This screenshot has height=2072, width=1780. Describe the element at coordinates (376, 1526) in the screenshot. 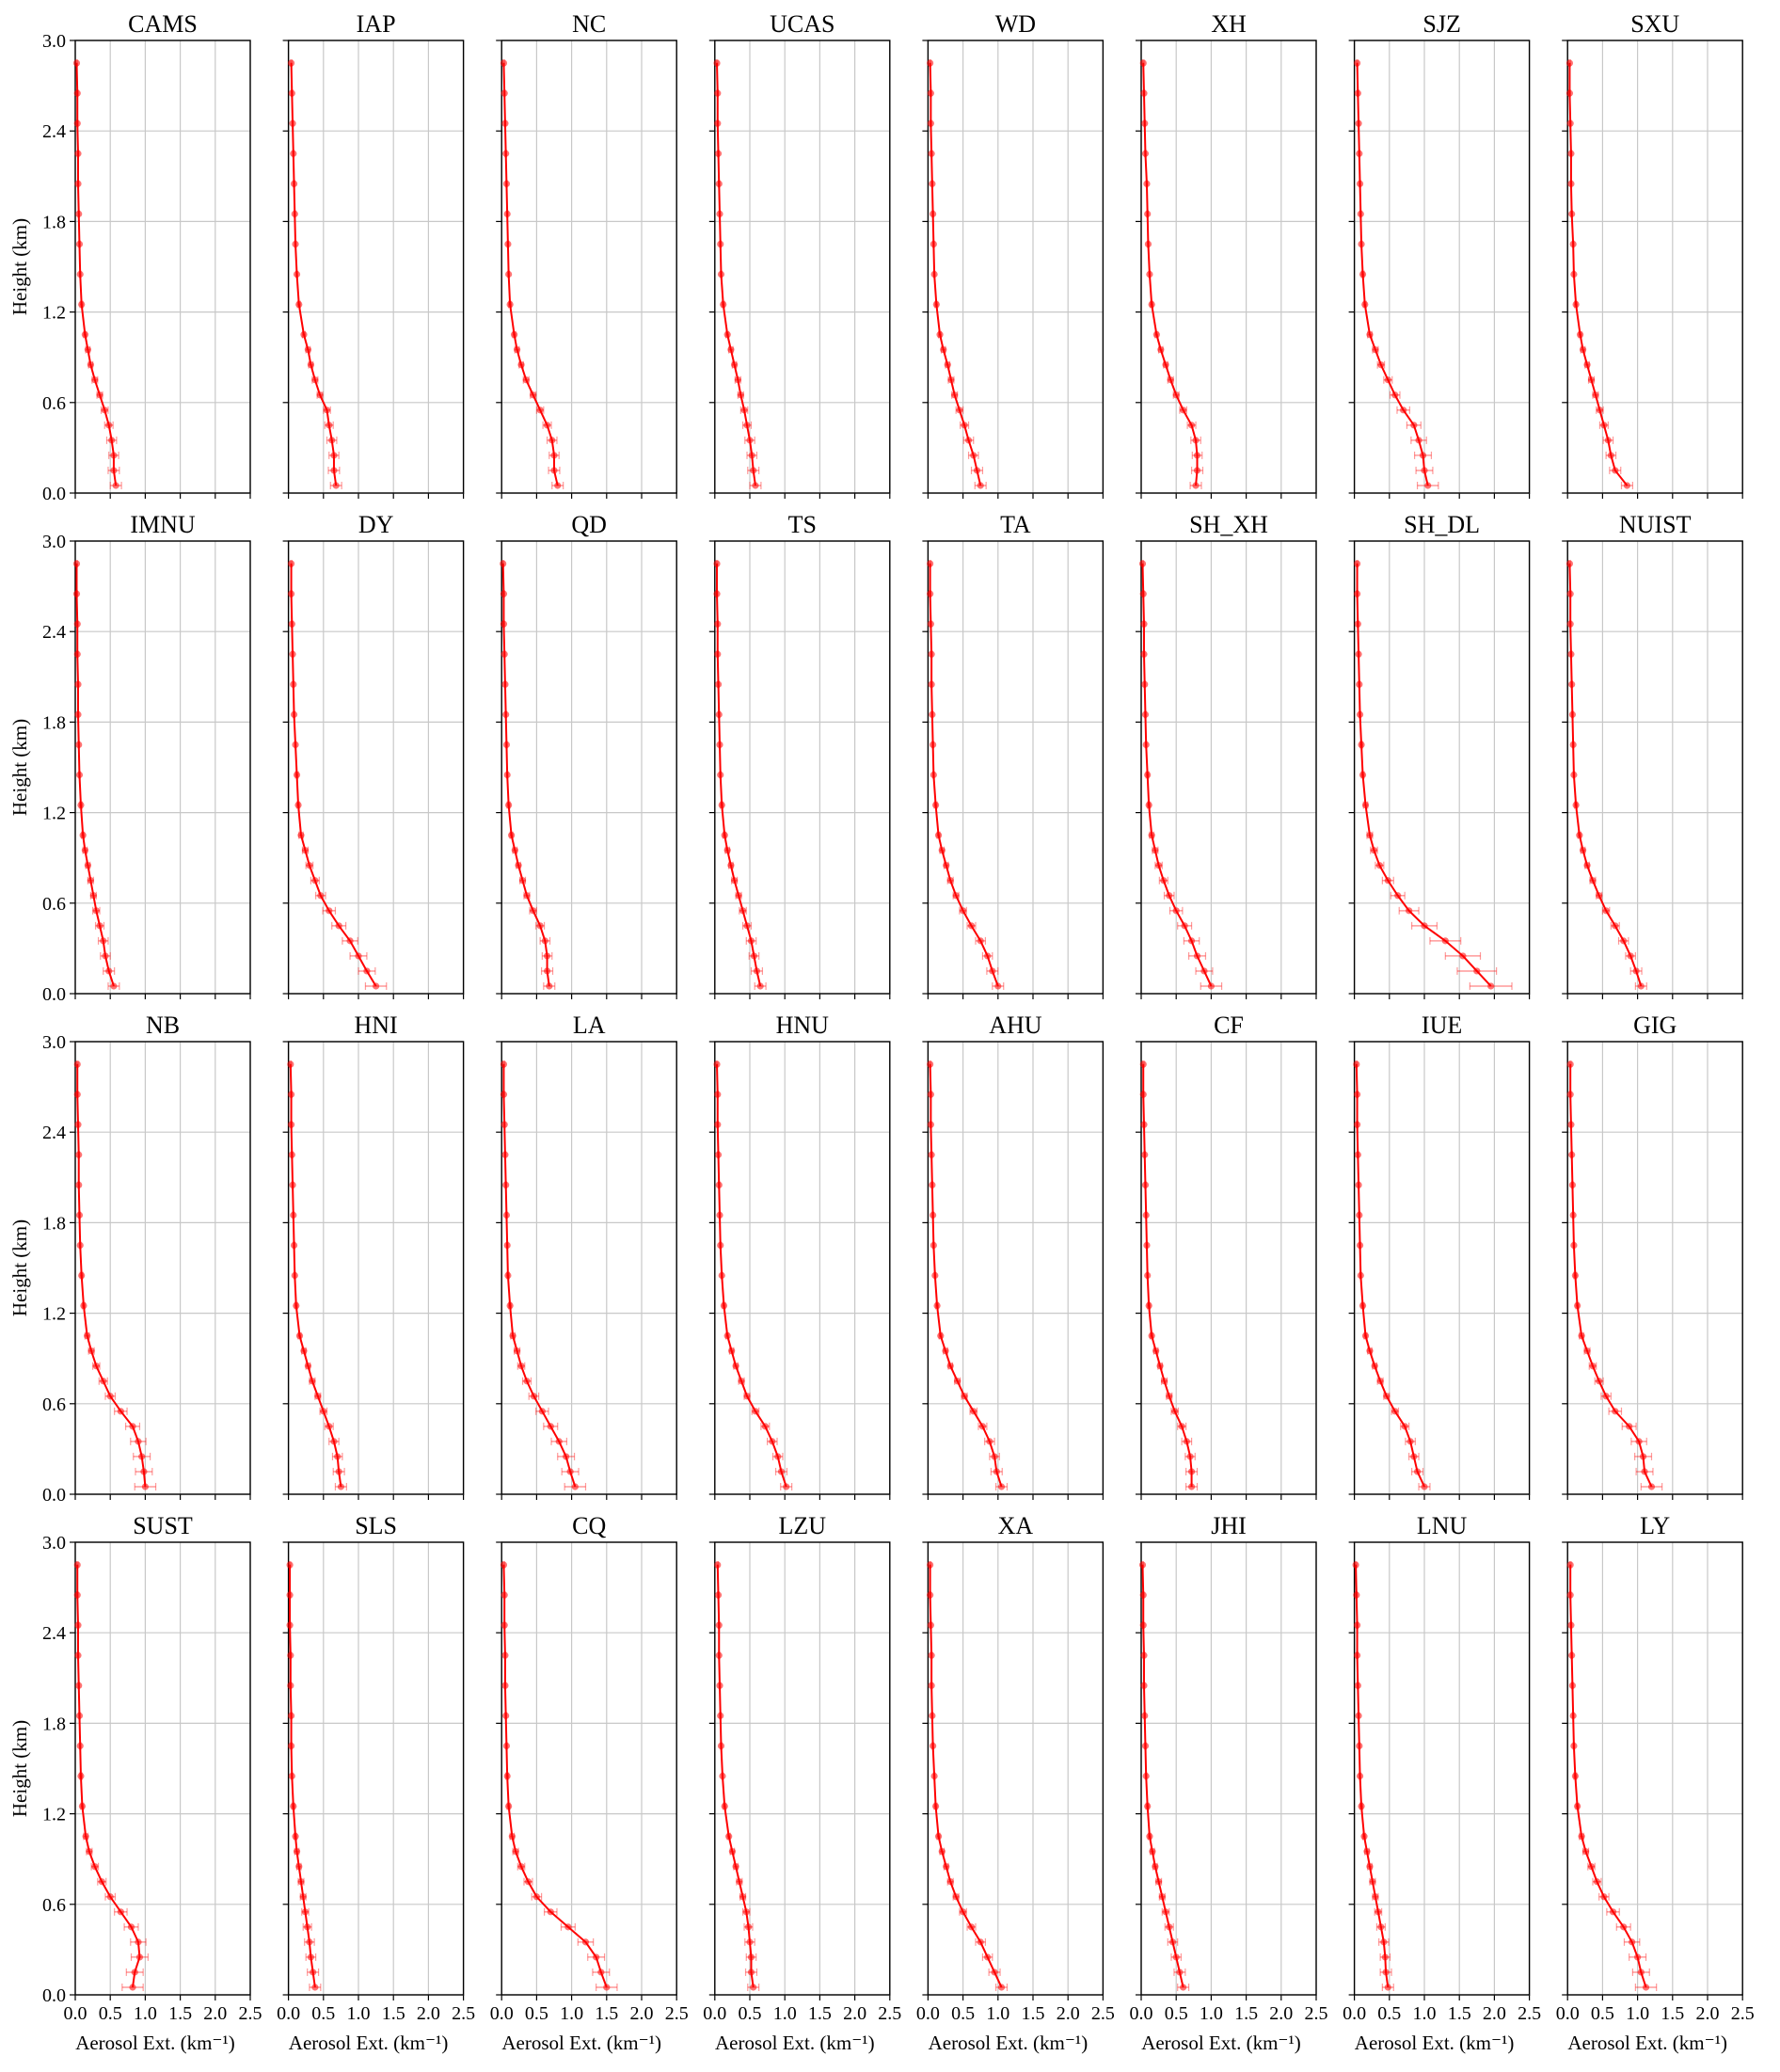

I see `subplot-title: SLS` at that location.